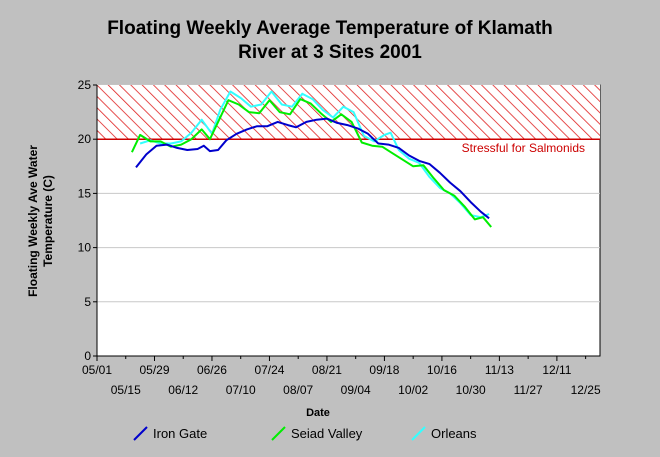 The width and height of the screenshot is (660, 457). What do you see at coordinates (87, 302) in the screenshot?
I see `y-tick-label: 5` at bounding box center [87, 302].